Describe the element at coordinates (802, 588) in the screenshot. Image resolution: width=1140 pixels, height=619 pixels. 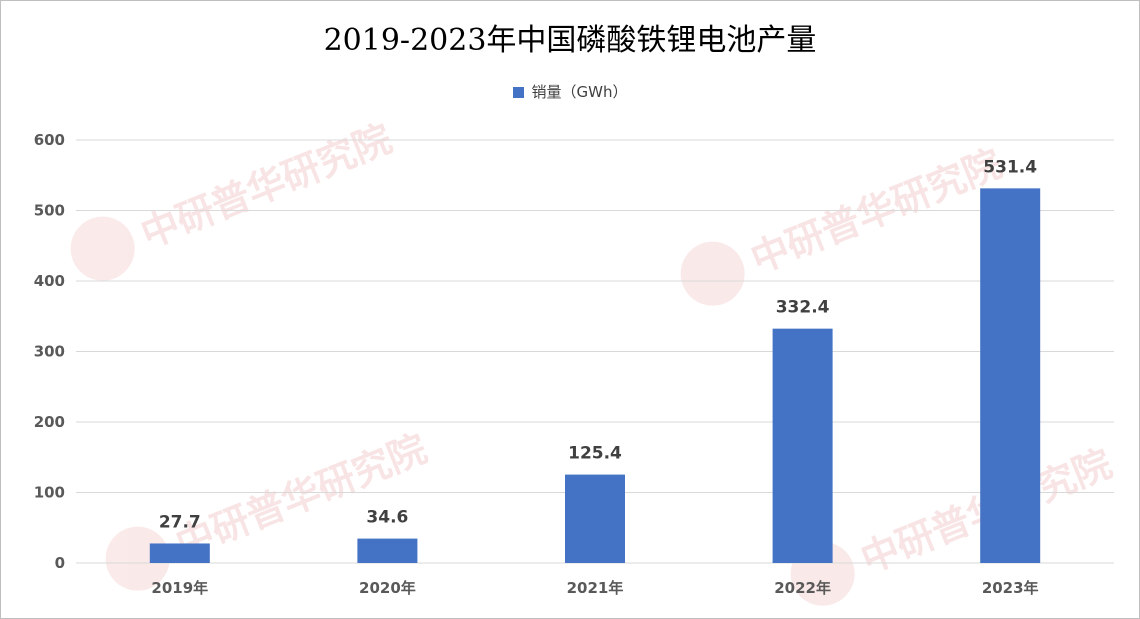
I see `x-tick-label: 2022年` at that location.